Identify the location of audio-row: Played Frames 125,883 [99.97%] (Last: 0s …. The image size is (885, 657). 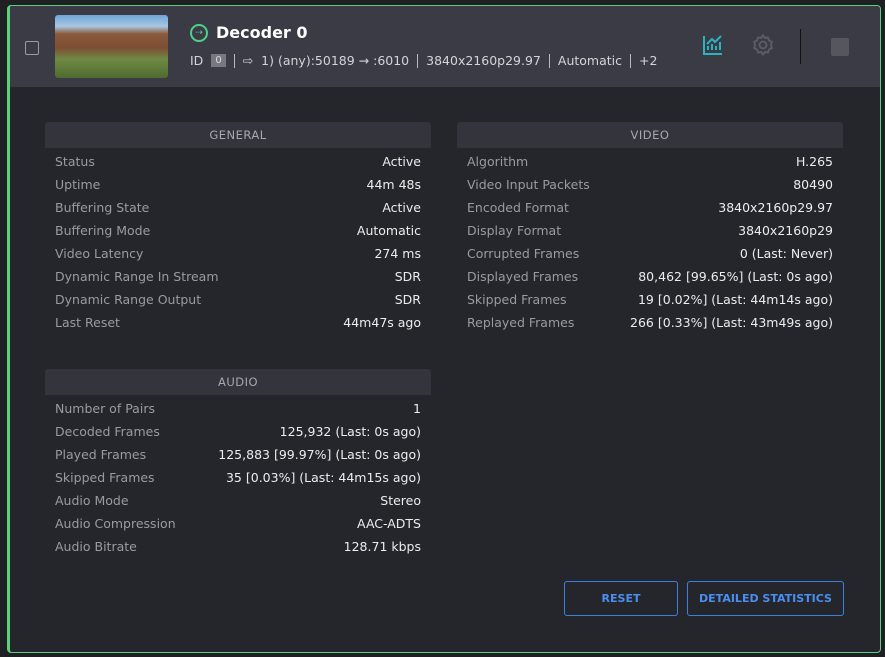
(238, 454).